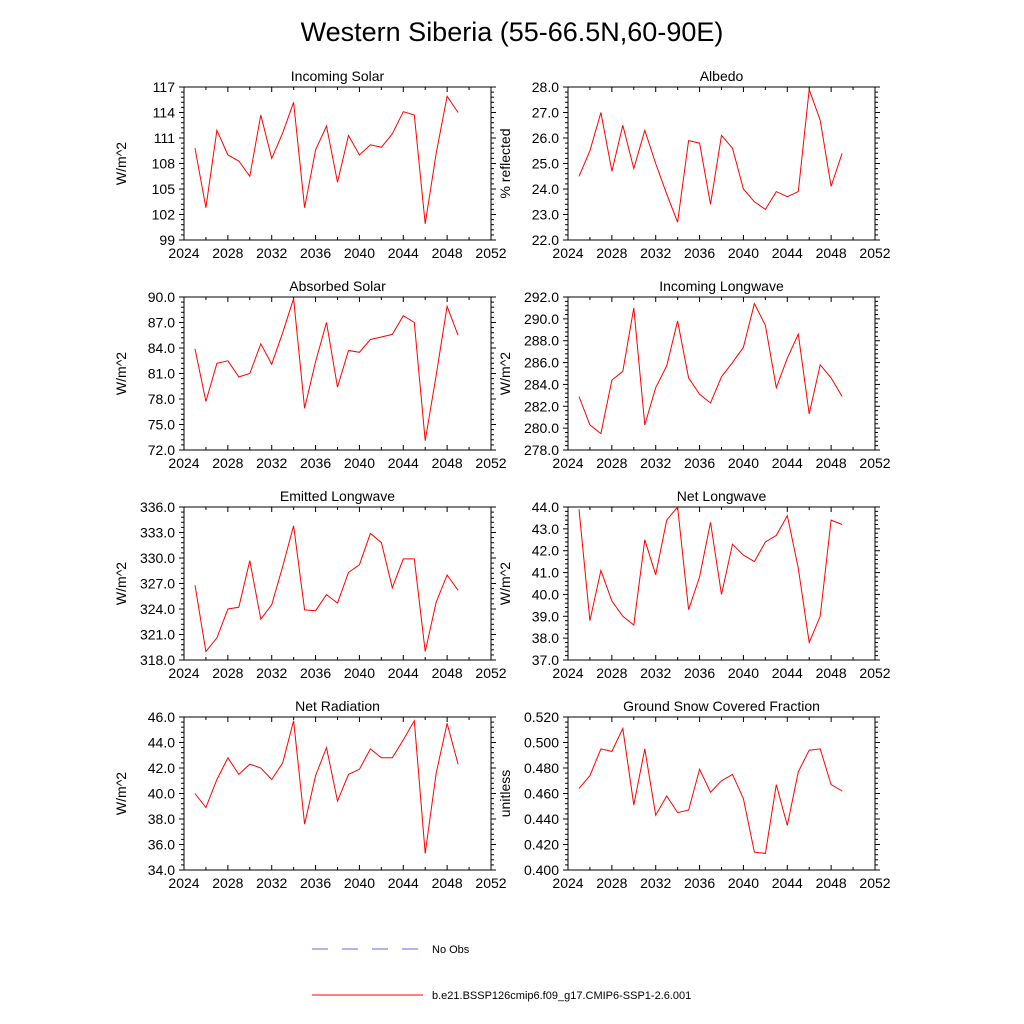 The width and height of the screenshot is (1024, 1024). Describe the element at coordinates (167, 240) in the screenshot. I see `y-tick-label: 99` at that location.